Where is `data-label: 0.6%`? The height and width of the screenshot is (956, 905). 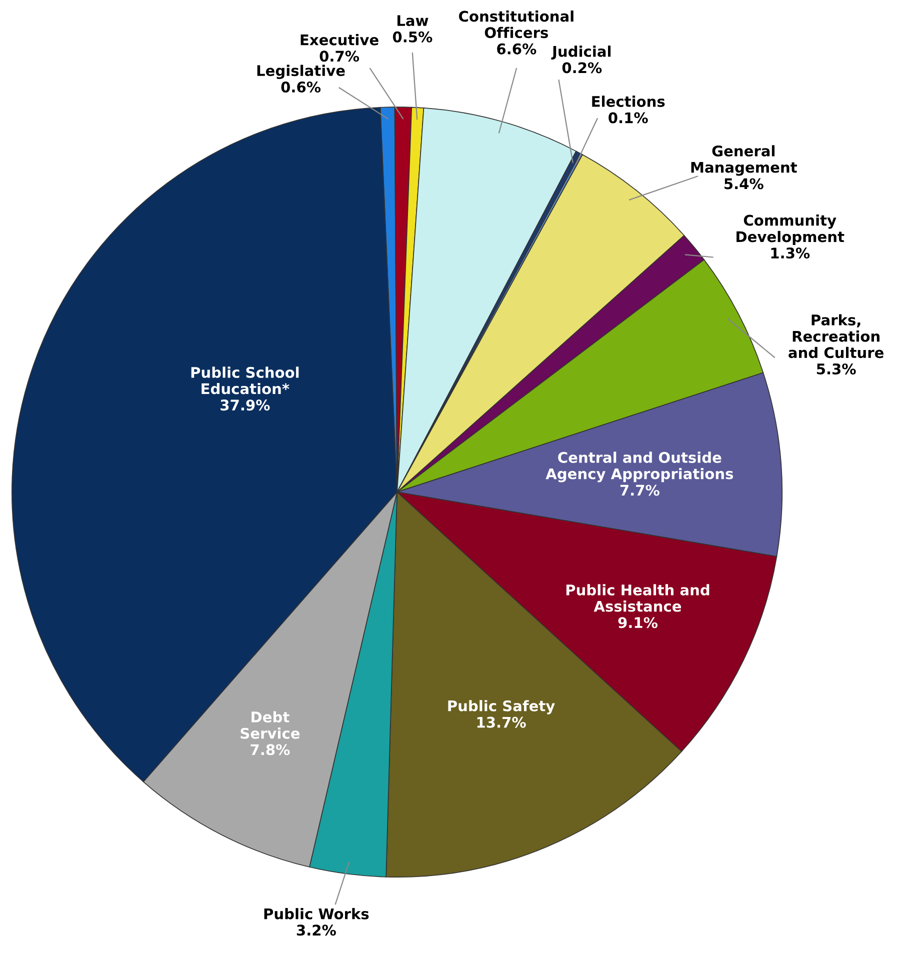
data-label: 0.6% is located at coordinates (301, 87).